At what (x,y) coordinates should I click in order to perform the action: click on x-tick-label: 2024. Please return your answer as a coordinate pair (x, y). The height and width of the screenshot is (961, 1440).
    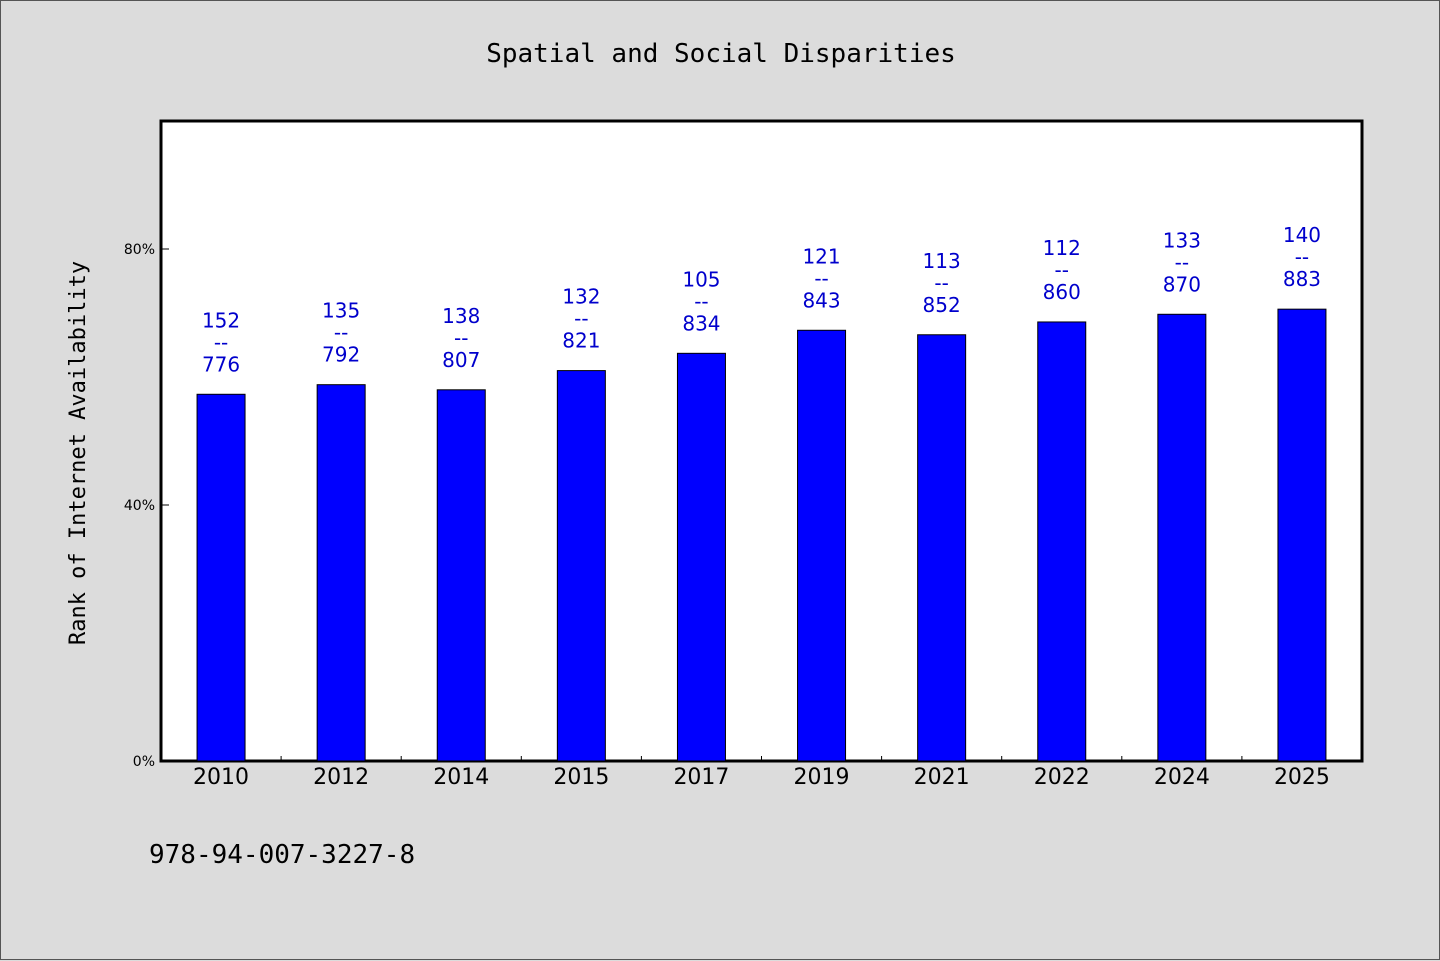
    Looking at the image, I should click on (1182, 777).